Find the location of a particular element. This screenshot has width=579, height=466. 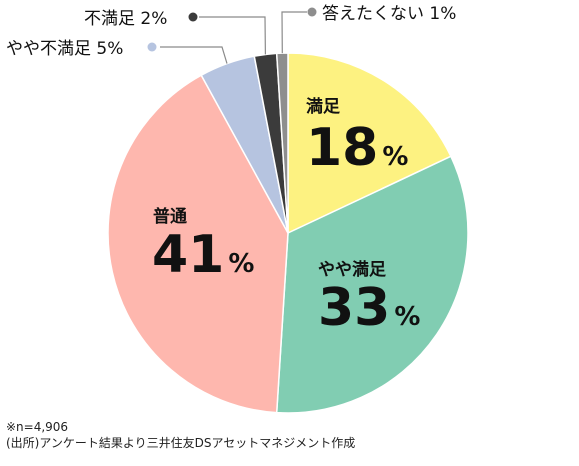

slice-満足-value: 18% is located at coordinates (357, 148).